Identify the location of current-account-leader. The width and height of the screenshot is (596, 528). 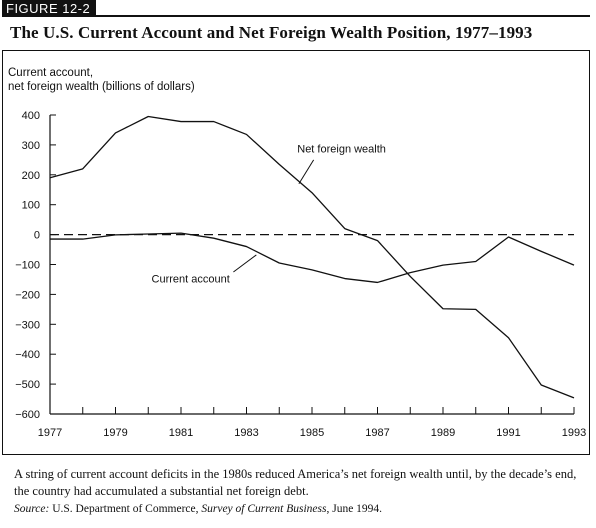
(245, 263).